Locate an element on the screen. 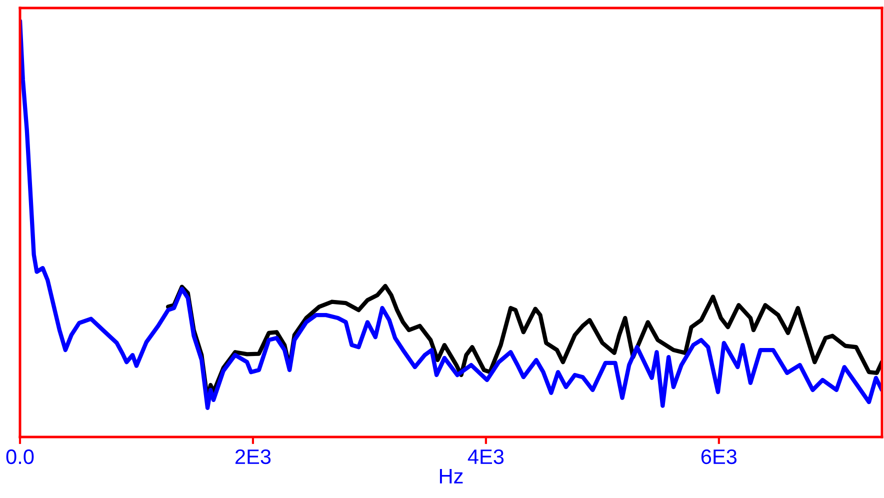 The height and width of the screenshot is (498, 884). x-tick-label: 0.0 is located at coordinates (20, 456).